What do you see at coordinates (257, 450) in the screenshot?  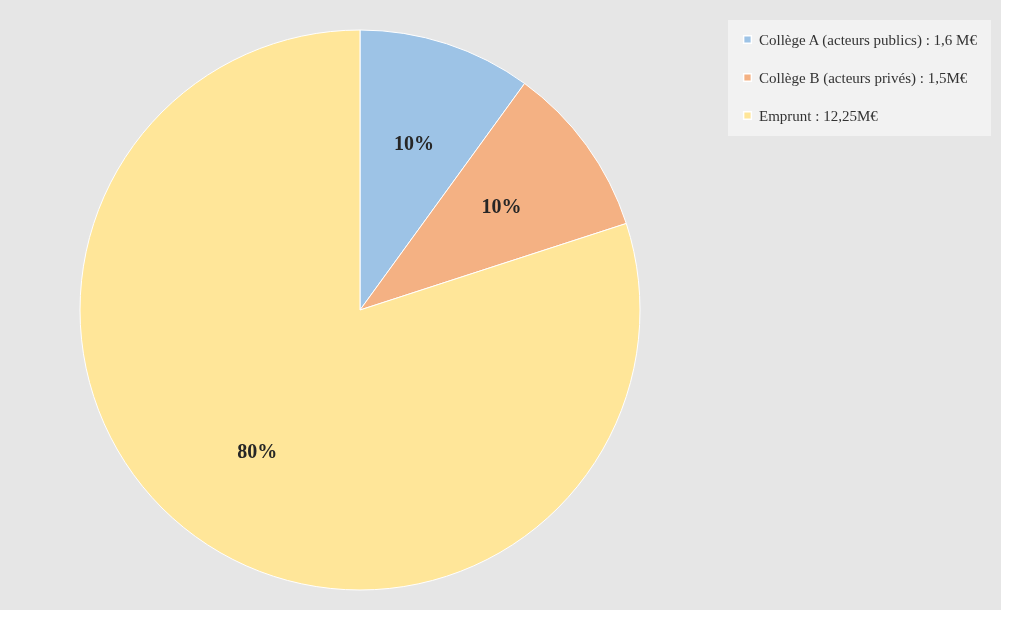 I see `data-label: 80%` at bounding box center [257, 450].